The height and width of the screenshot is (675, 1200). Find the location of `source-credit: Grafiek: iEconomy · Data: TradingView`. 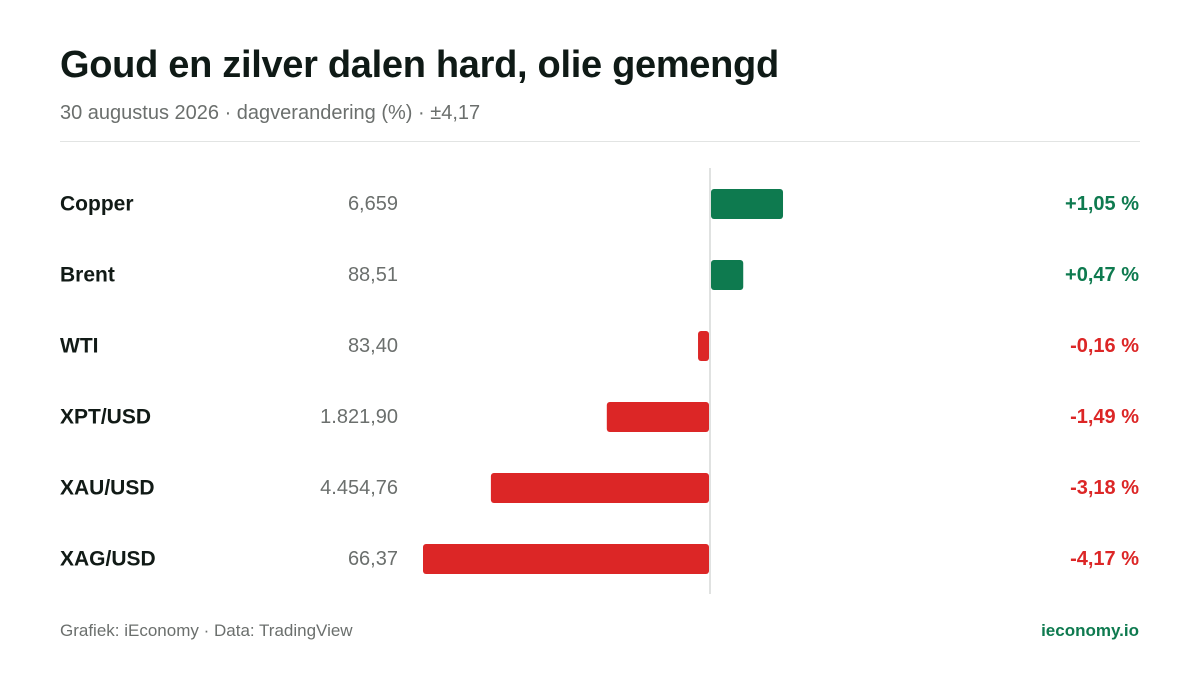

source-credit: Grafiek: iEconomy · Data: TradingView is located at coordinates (206, 630).